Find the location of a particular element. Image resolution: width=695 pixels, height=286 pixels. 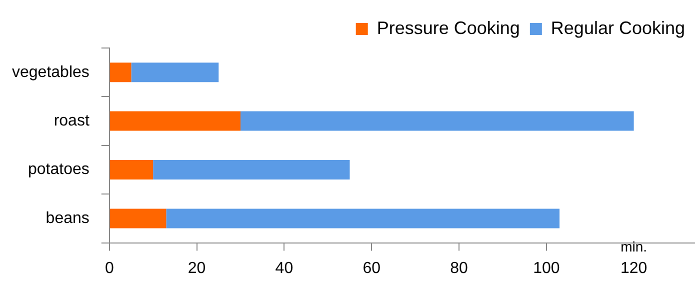

y-tick-label: beans is located at coordinates (68, 218).